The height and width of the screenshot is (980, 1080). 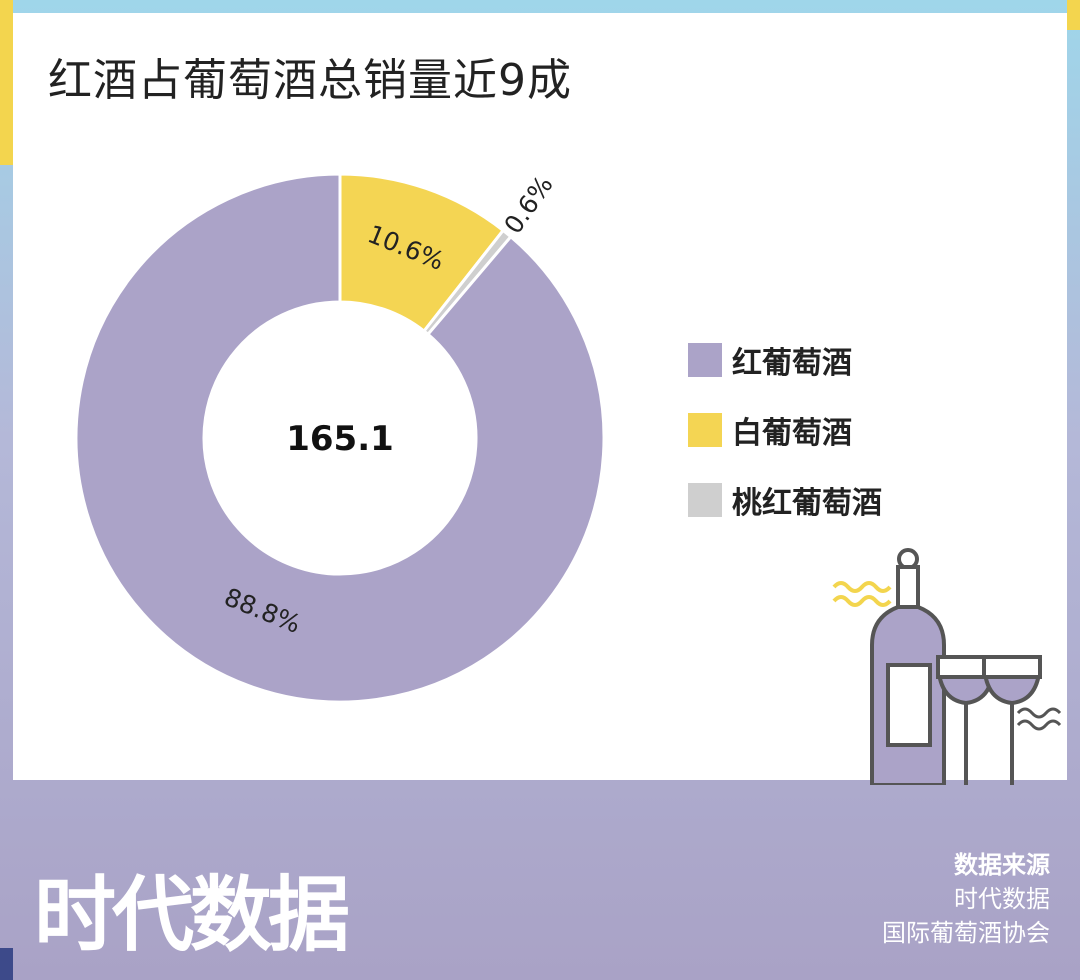 I want to click on slice-label-rose: 0.6%, so click(x=528, y=204).